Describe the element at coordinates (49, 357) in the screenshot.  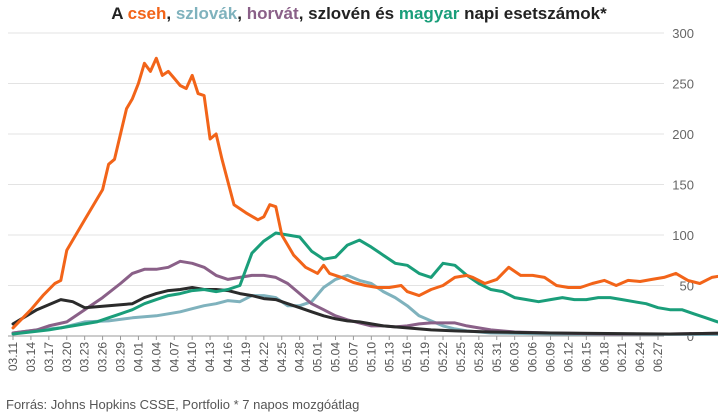
I see `x-tick-label: 03.17` at that location.